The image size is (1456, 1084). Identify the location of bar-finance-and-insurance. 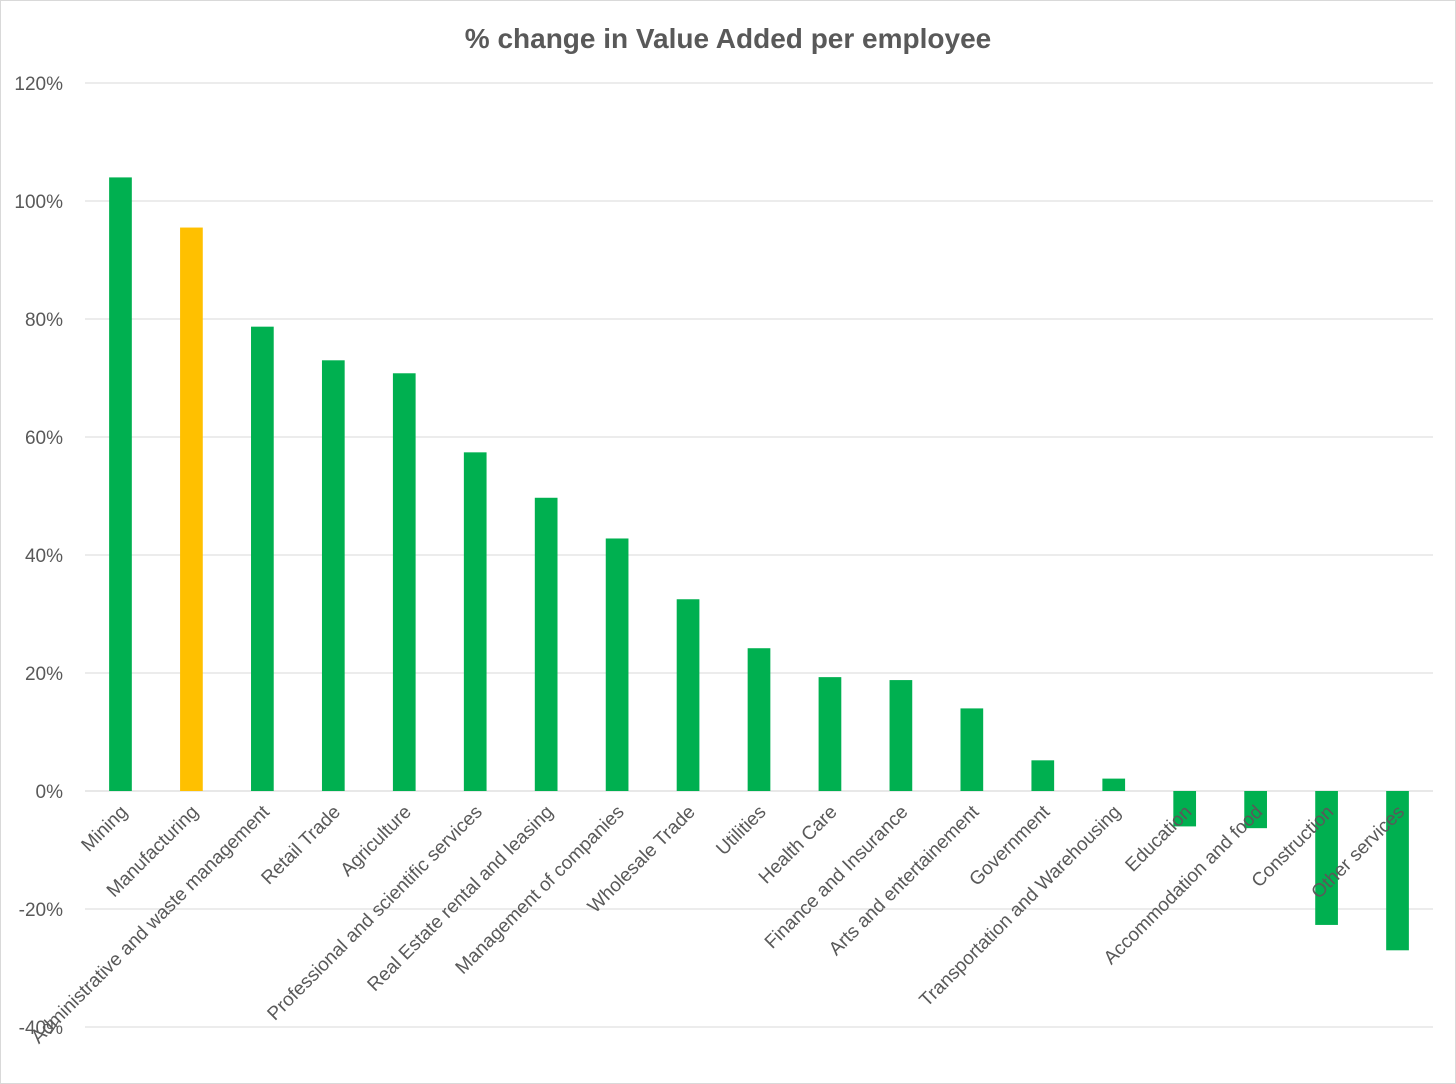
(901, 735).